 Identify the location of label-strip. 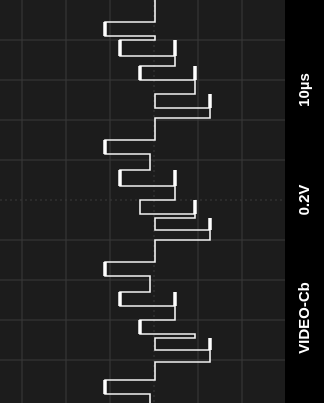
(304, 201).